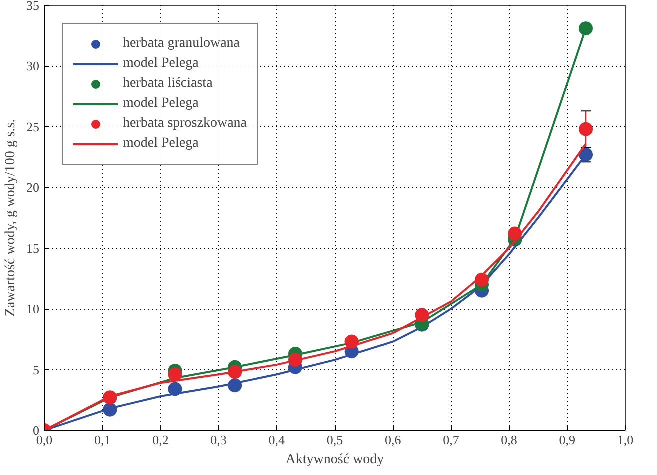  I want to click on y-tick-label: 15, so click(33, 248).